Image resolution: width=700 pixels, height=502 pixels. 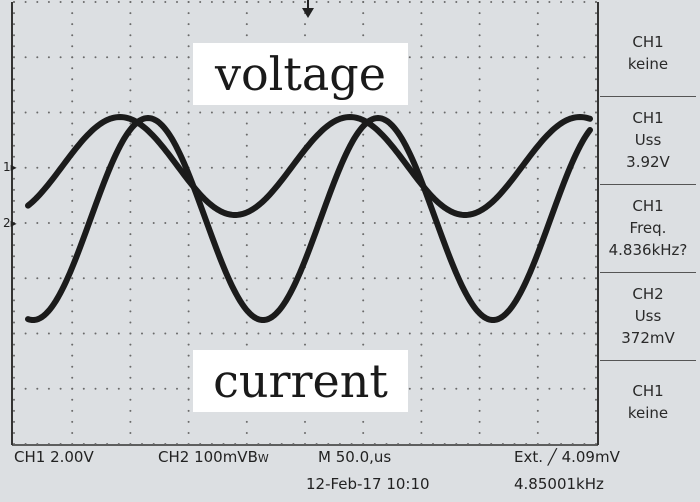 I want to click on menu-box-1-line-1: CH1, so click(x=648, y=42).